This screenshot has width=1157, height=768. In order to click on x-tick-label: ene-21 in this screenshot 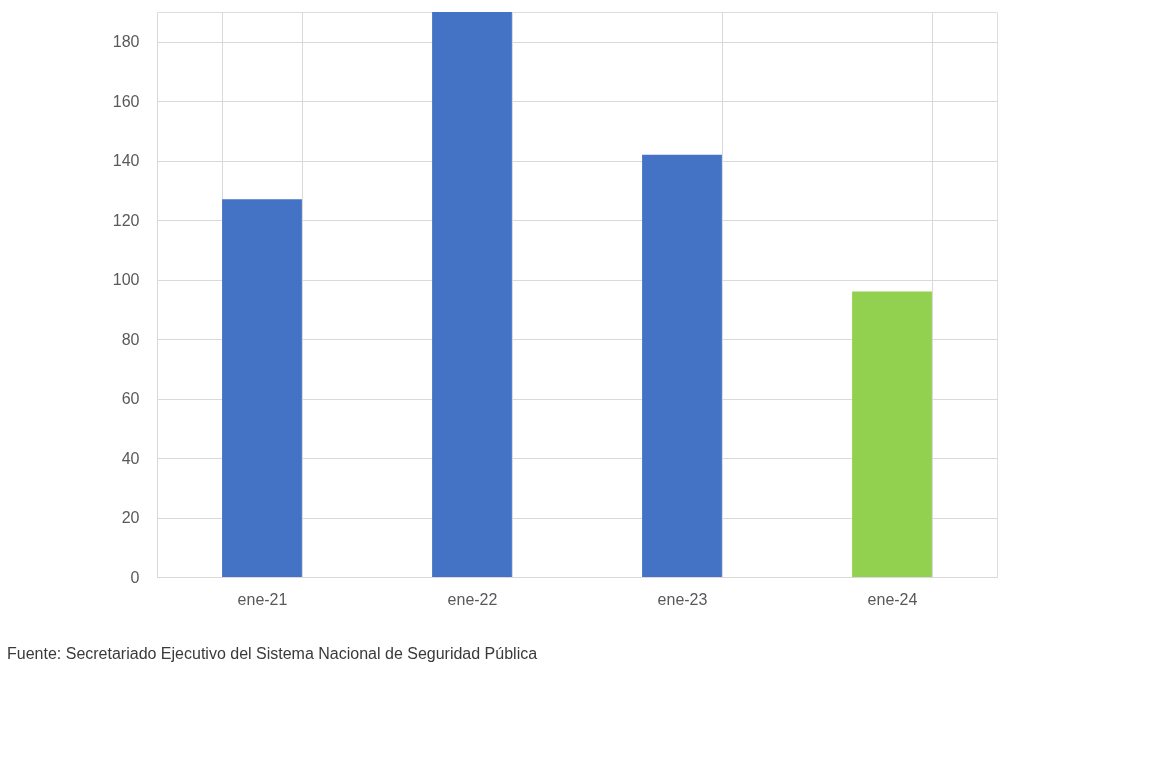, I will do `click(262, 599)`.